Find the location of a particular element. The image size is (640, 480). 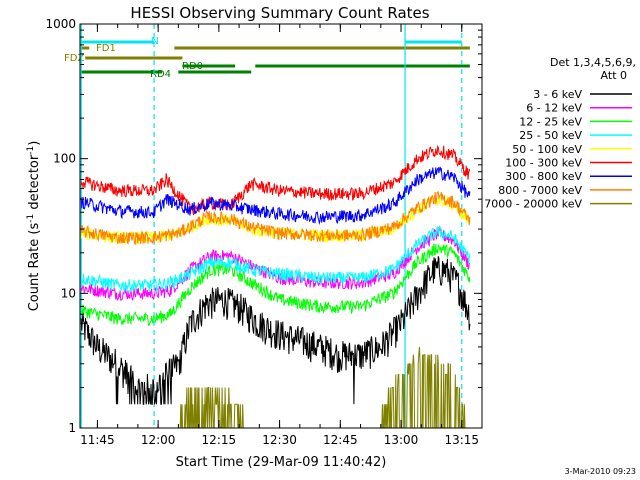

y-tick-label-2: 100 is located at coordinates (64, 159).